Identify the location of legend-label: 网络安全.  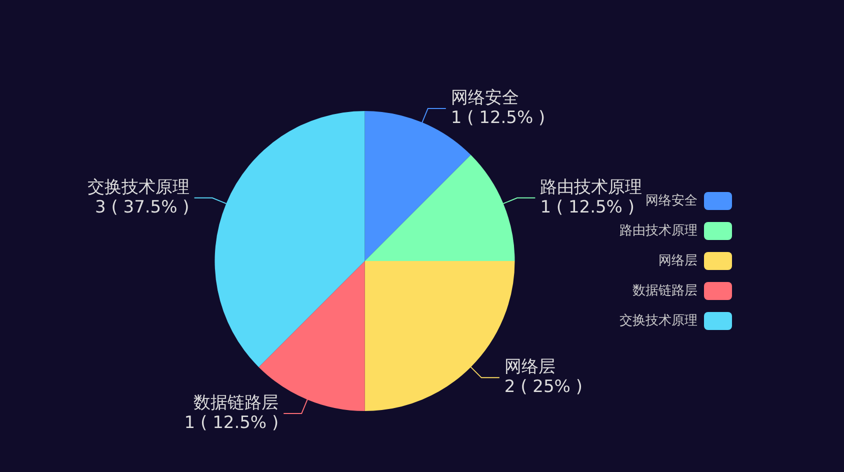
(672, 200).